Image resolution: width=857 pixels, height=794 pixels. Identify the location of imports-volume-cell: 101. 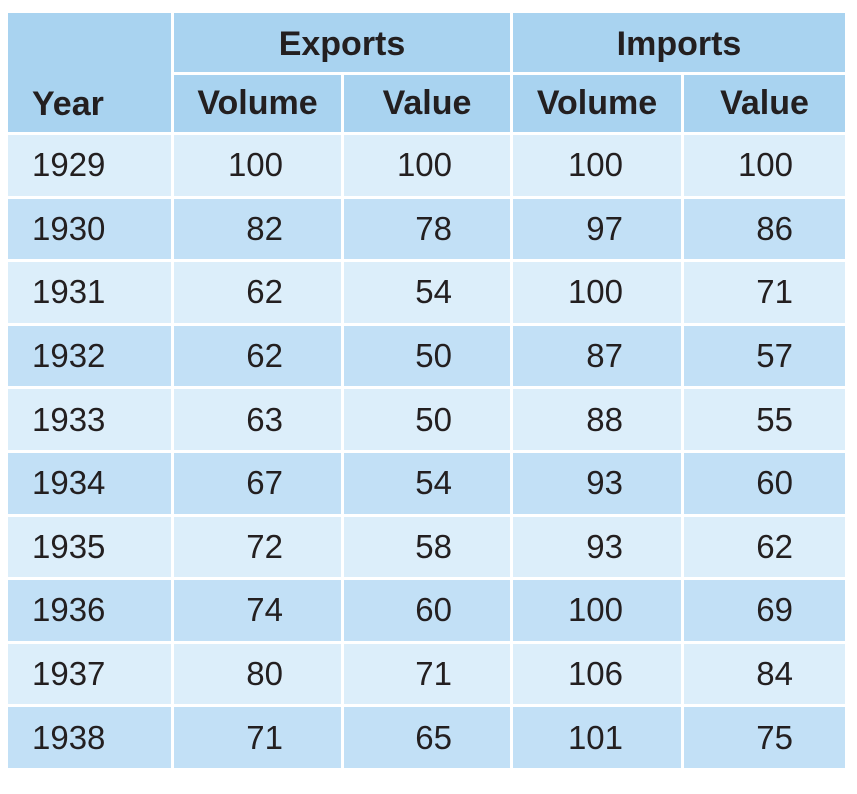
(597, 737).